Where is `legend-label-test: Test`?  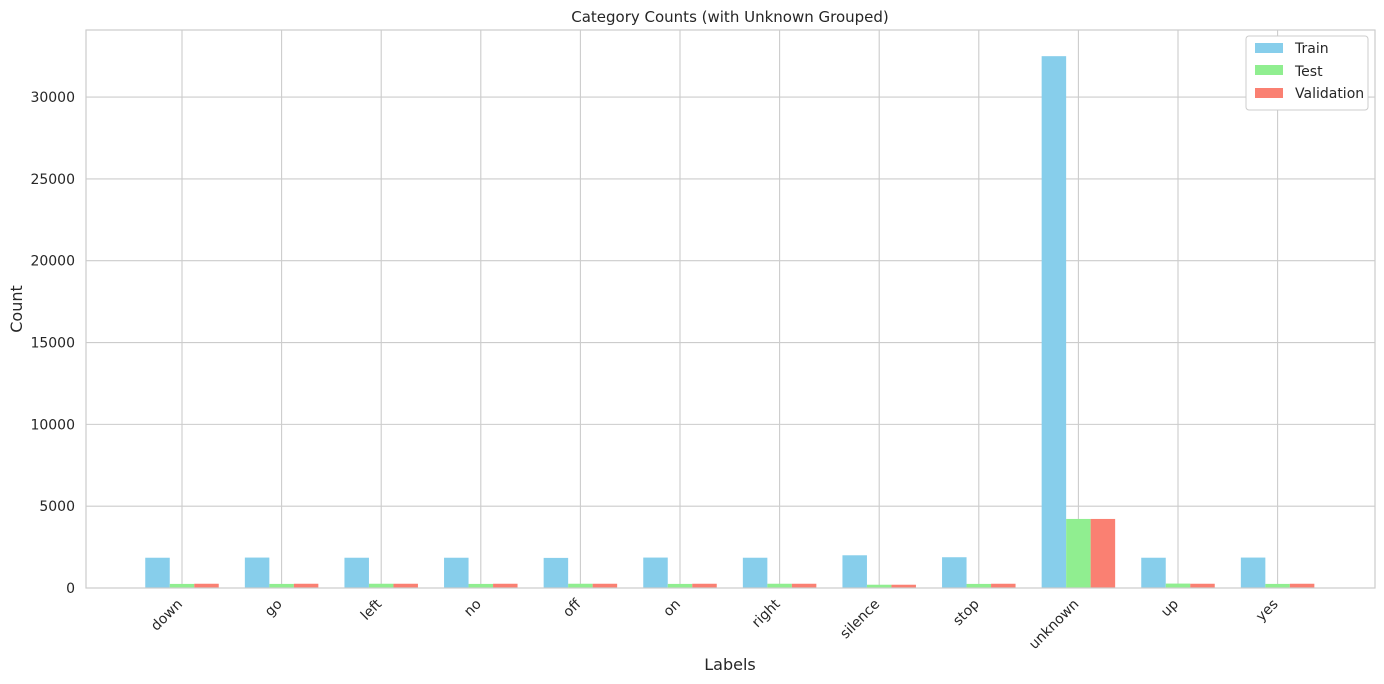 legend-label-test: Test is located at coordinates (1308, 72).